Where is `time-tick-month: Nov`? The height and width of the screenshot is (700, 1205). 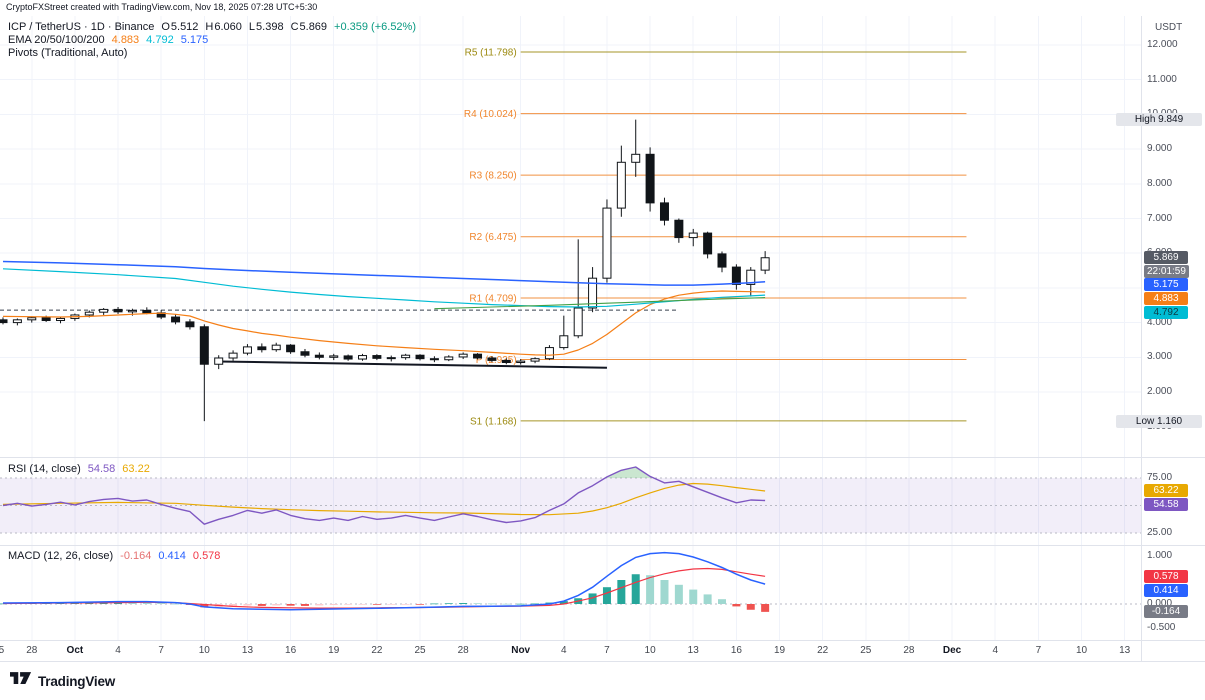
time-tick-month: Nov is located at coordinates (521, 650).